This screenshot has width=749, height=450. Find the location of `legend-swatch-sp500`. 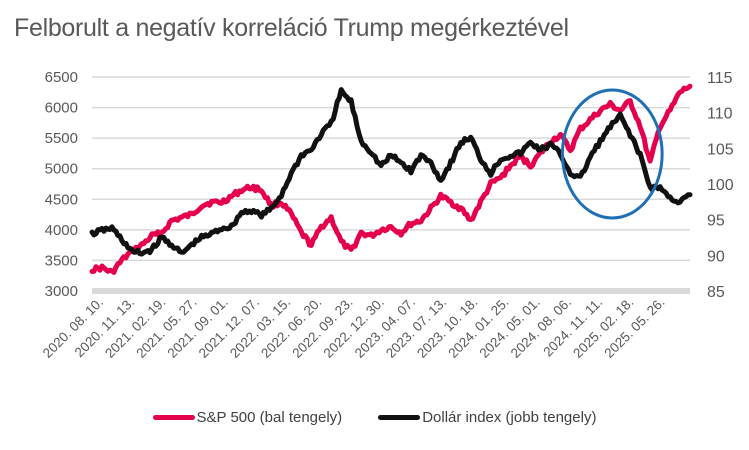

legend-swatch-sp500 is located at coordinates (173, 417).